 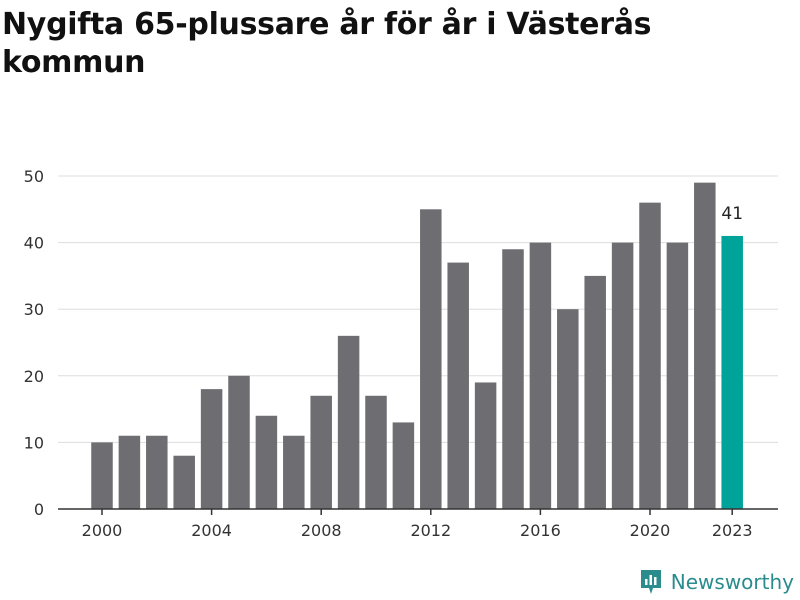 I want to click on bar-2013, so click(x=458, y=385).